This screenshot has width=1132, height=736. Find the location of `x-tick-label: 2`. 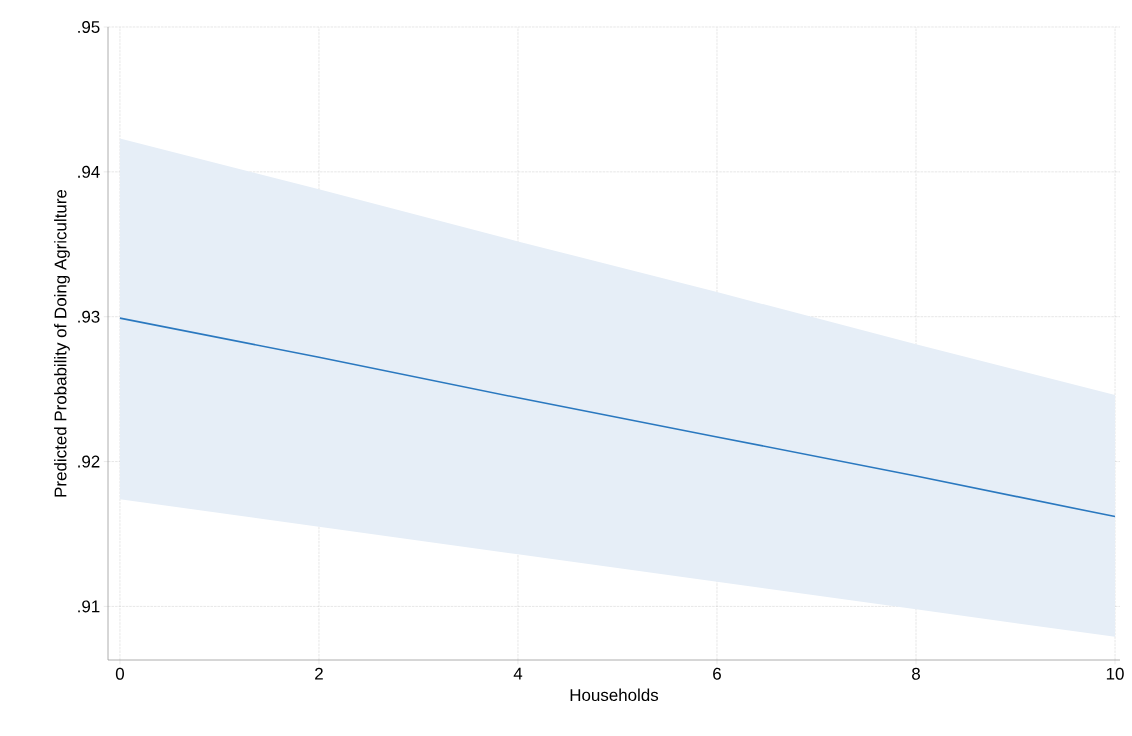

x-tick-label: 2 is located at coordinates (319, 673).